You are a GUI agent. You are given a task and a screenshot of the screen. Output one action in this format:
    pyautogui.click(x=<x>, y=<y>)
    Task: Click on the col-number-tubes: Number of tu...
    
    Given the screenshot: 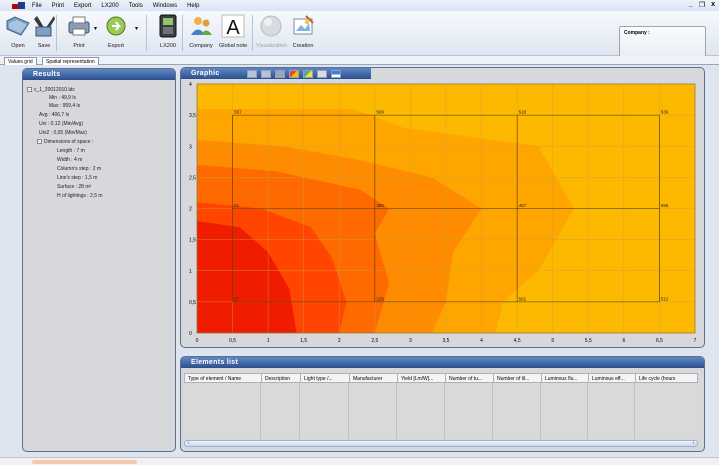 What is the action you would take?
    pyautogui.click(x=470, y=379)
    